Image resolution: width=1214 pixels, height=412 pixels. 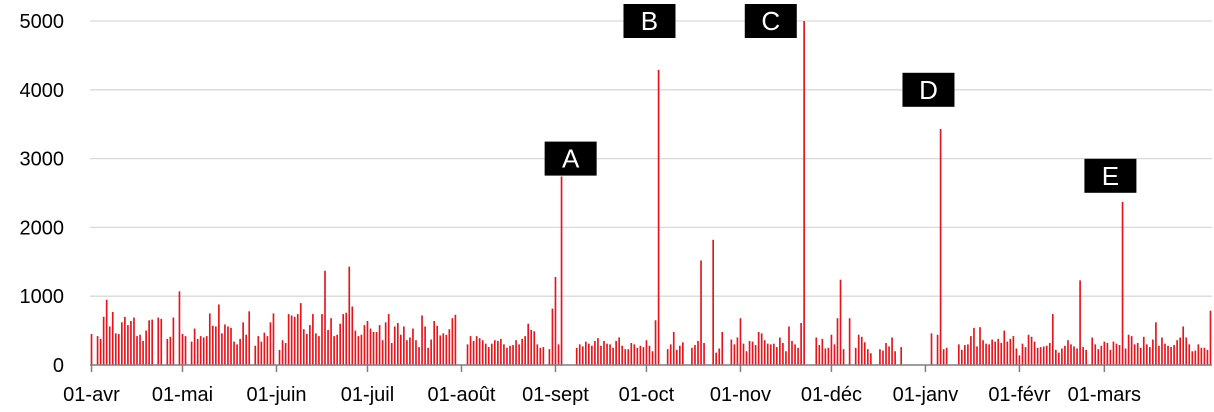 What do you see at coordinates (276, 395) in the screenshot?
I see `x-tick-label: 01-juin` at bounding box center [276, 395].